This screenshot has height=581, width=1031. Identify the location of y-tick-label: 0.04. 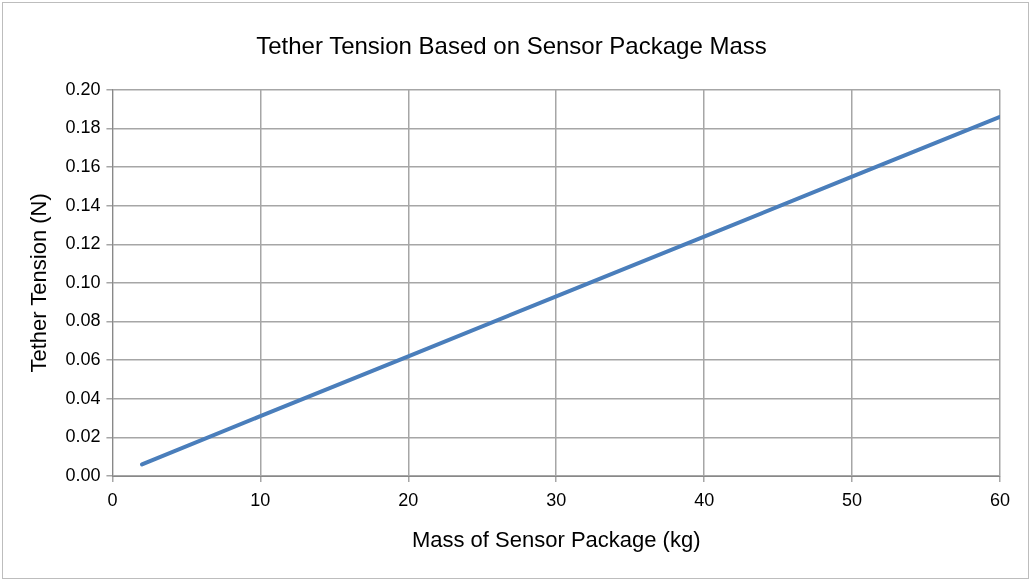
(83, 397).